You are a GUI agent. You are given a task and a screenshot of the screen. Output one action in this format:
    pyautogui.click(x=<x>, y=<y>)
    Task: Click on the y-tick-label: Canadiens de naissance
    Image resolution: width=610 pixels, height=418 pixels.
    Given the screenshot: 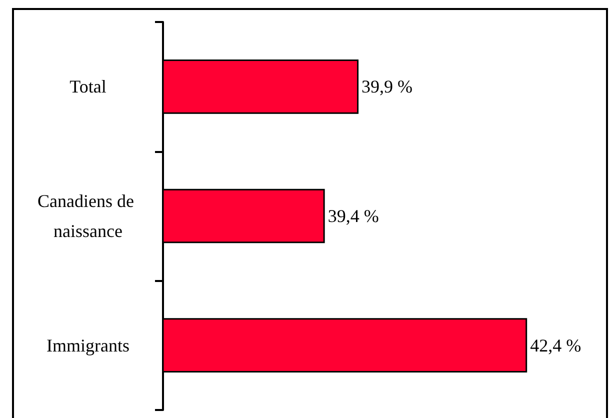 What is the action you would take?
    pyautogui.click(x=88, y=216)
    